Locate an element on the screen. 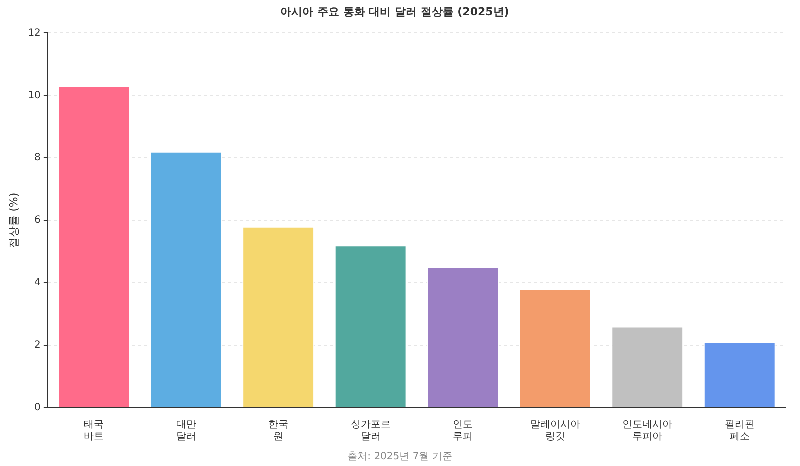 The image size is (800, 466). x-tick-label: 필리핀 페소 is located at coordinates (739, 431).